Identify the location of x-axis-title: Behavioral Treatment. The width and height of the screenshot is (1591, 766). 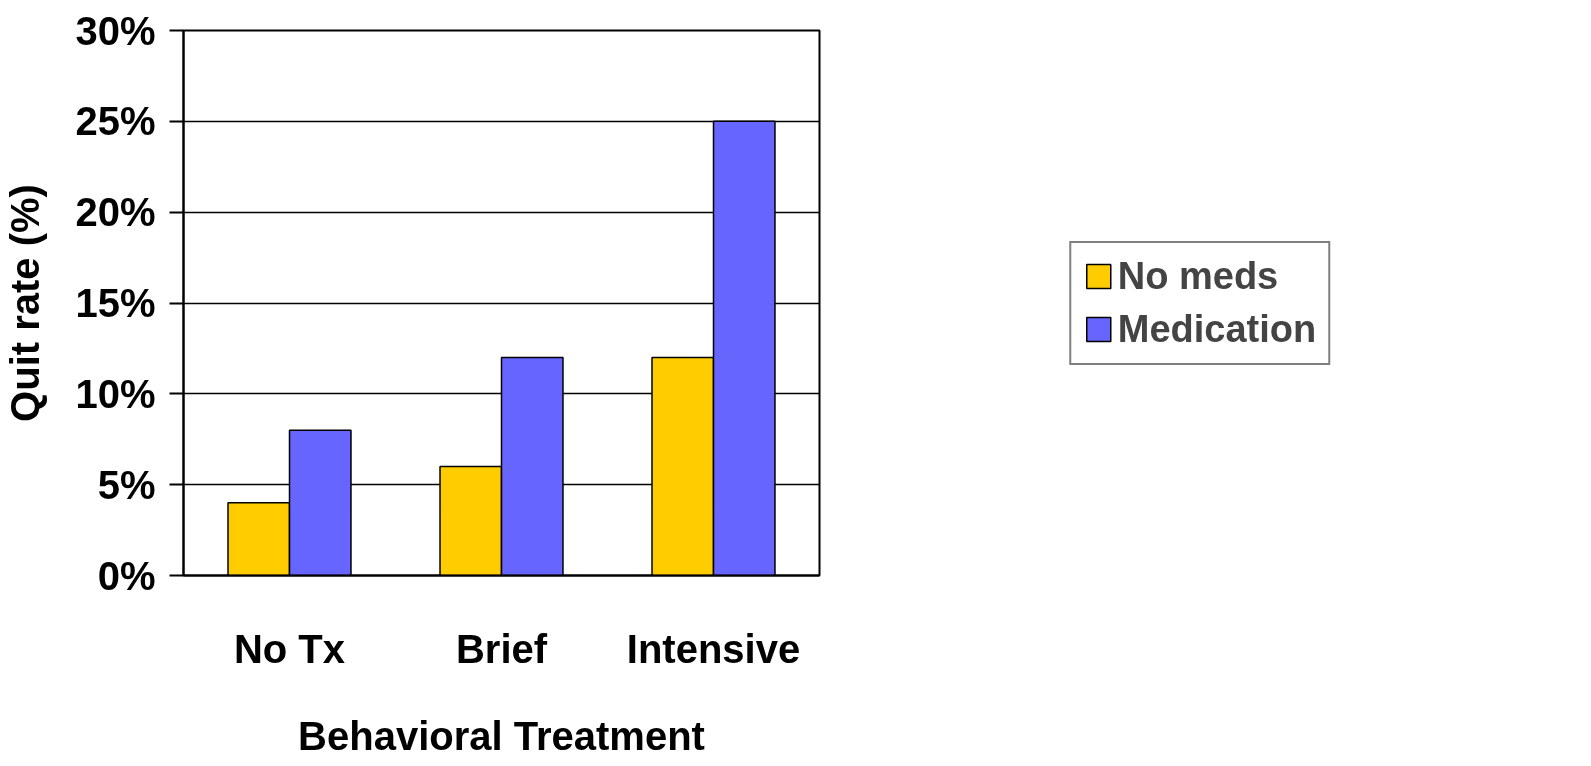
(501, 735).